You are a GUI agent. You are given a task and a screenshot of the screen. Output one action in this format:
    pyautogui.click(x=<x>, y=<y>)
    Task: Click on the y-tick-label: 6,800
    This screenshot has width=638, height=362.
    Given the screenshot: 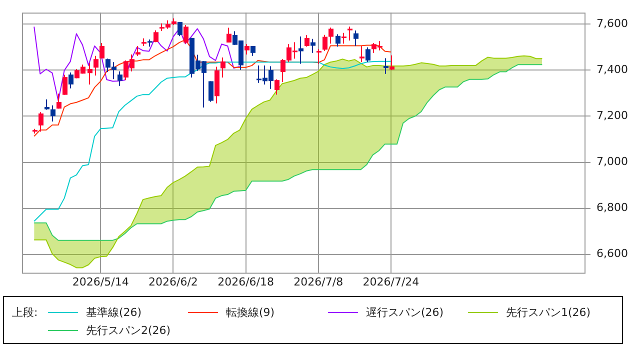 What is the action you would take?
    pyautogui.click(x=612, y=207)
    